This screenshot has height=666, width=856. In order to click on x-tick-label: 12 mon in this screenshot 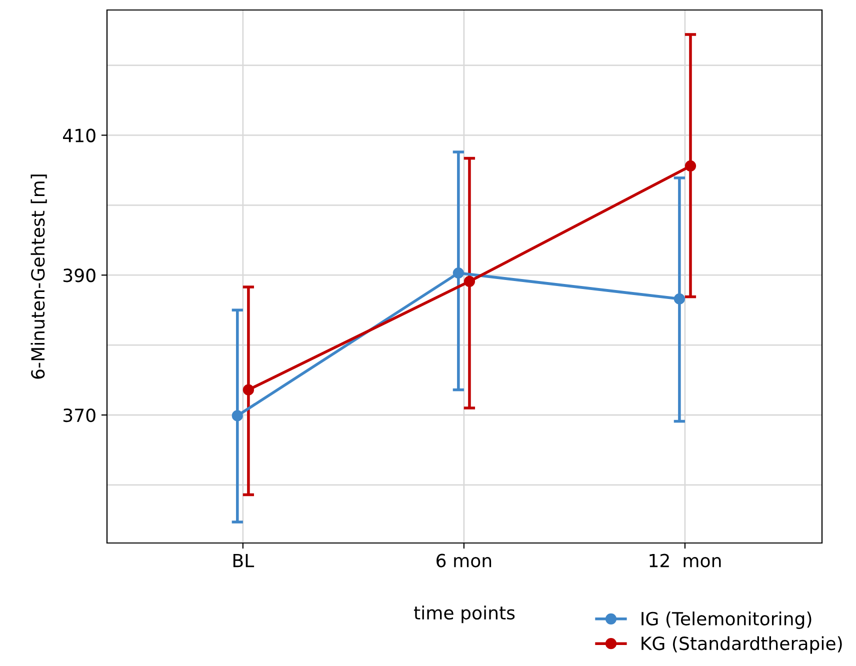, I will do `click(685, 561)`.